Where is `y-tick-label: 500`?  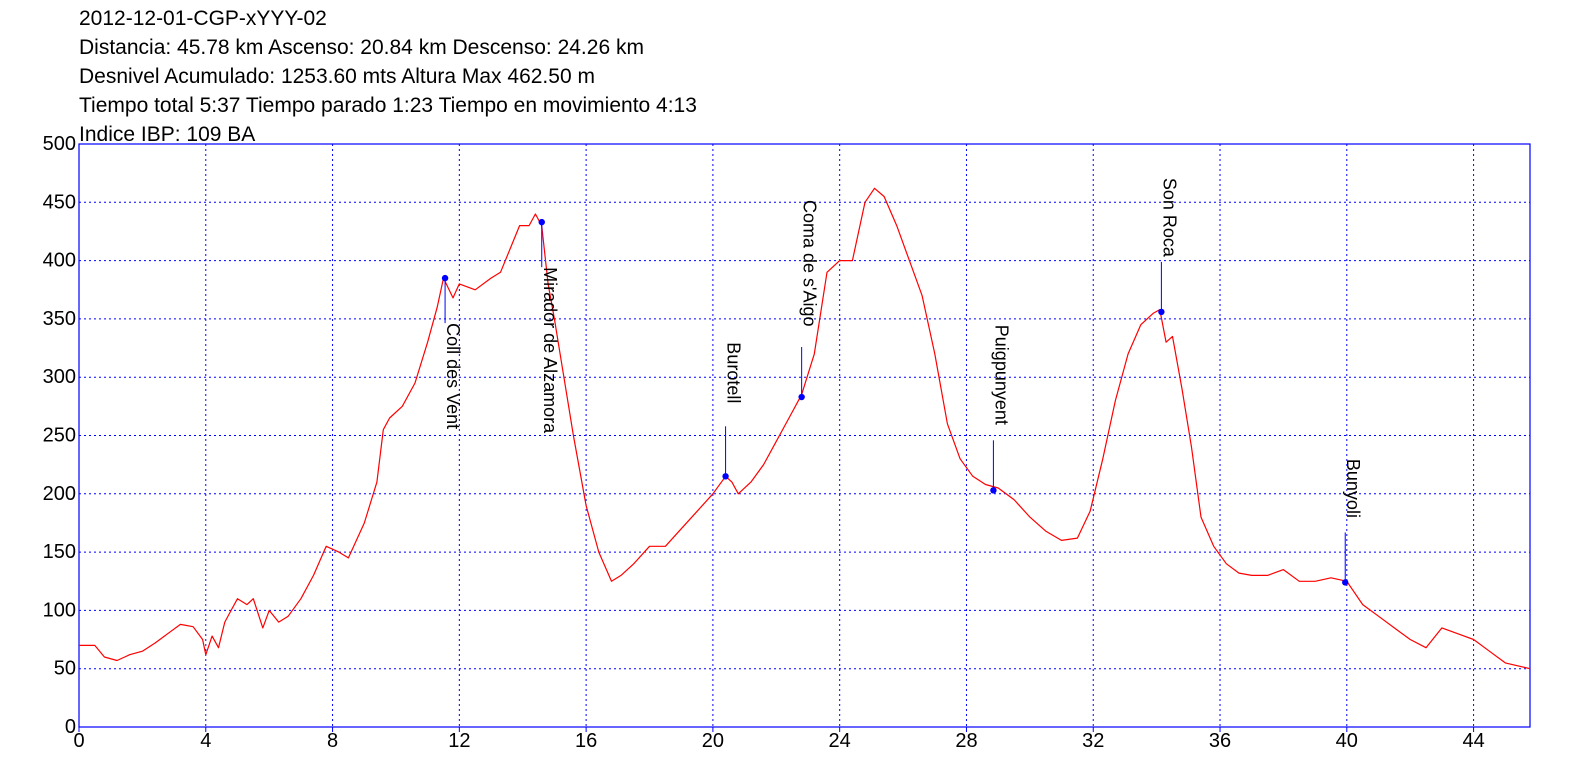 y-tick-label: 500 is located at coordinates (59, 144).